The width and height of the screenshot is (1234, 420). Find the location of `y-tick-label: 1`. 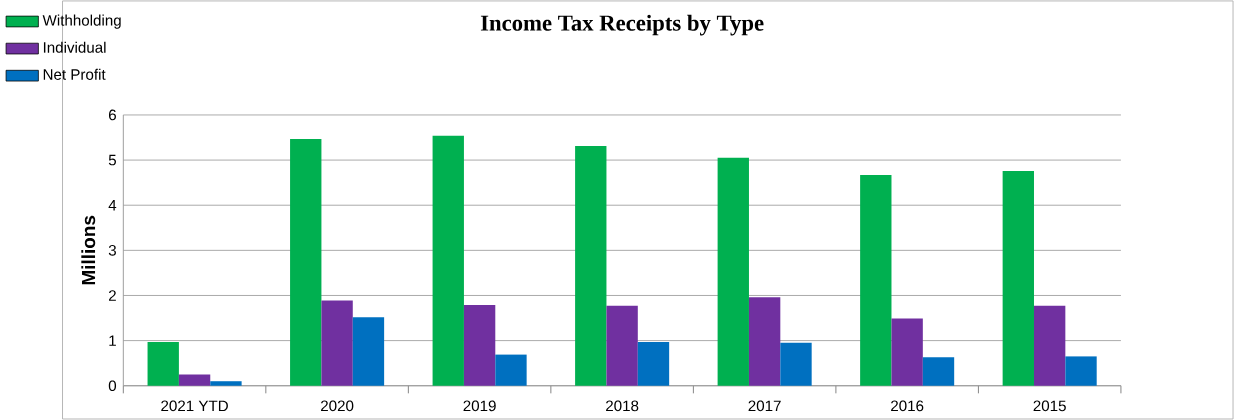

y-tick-label: 1 is located at coordinates (112, 340).